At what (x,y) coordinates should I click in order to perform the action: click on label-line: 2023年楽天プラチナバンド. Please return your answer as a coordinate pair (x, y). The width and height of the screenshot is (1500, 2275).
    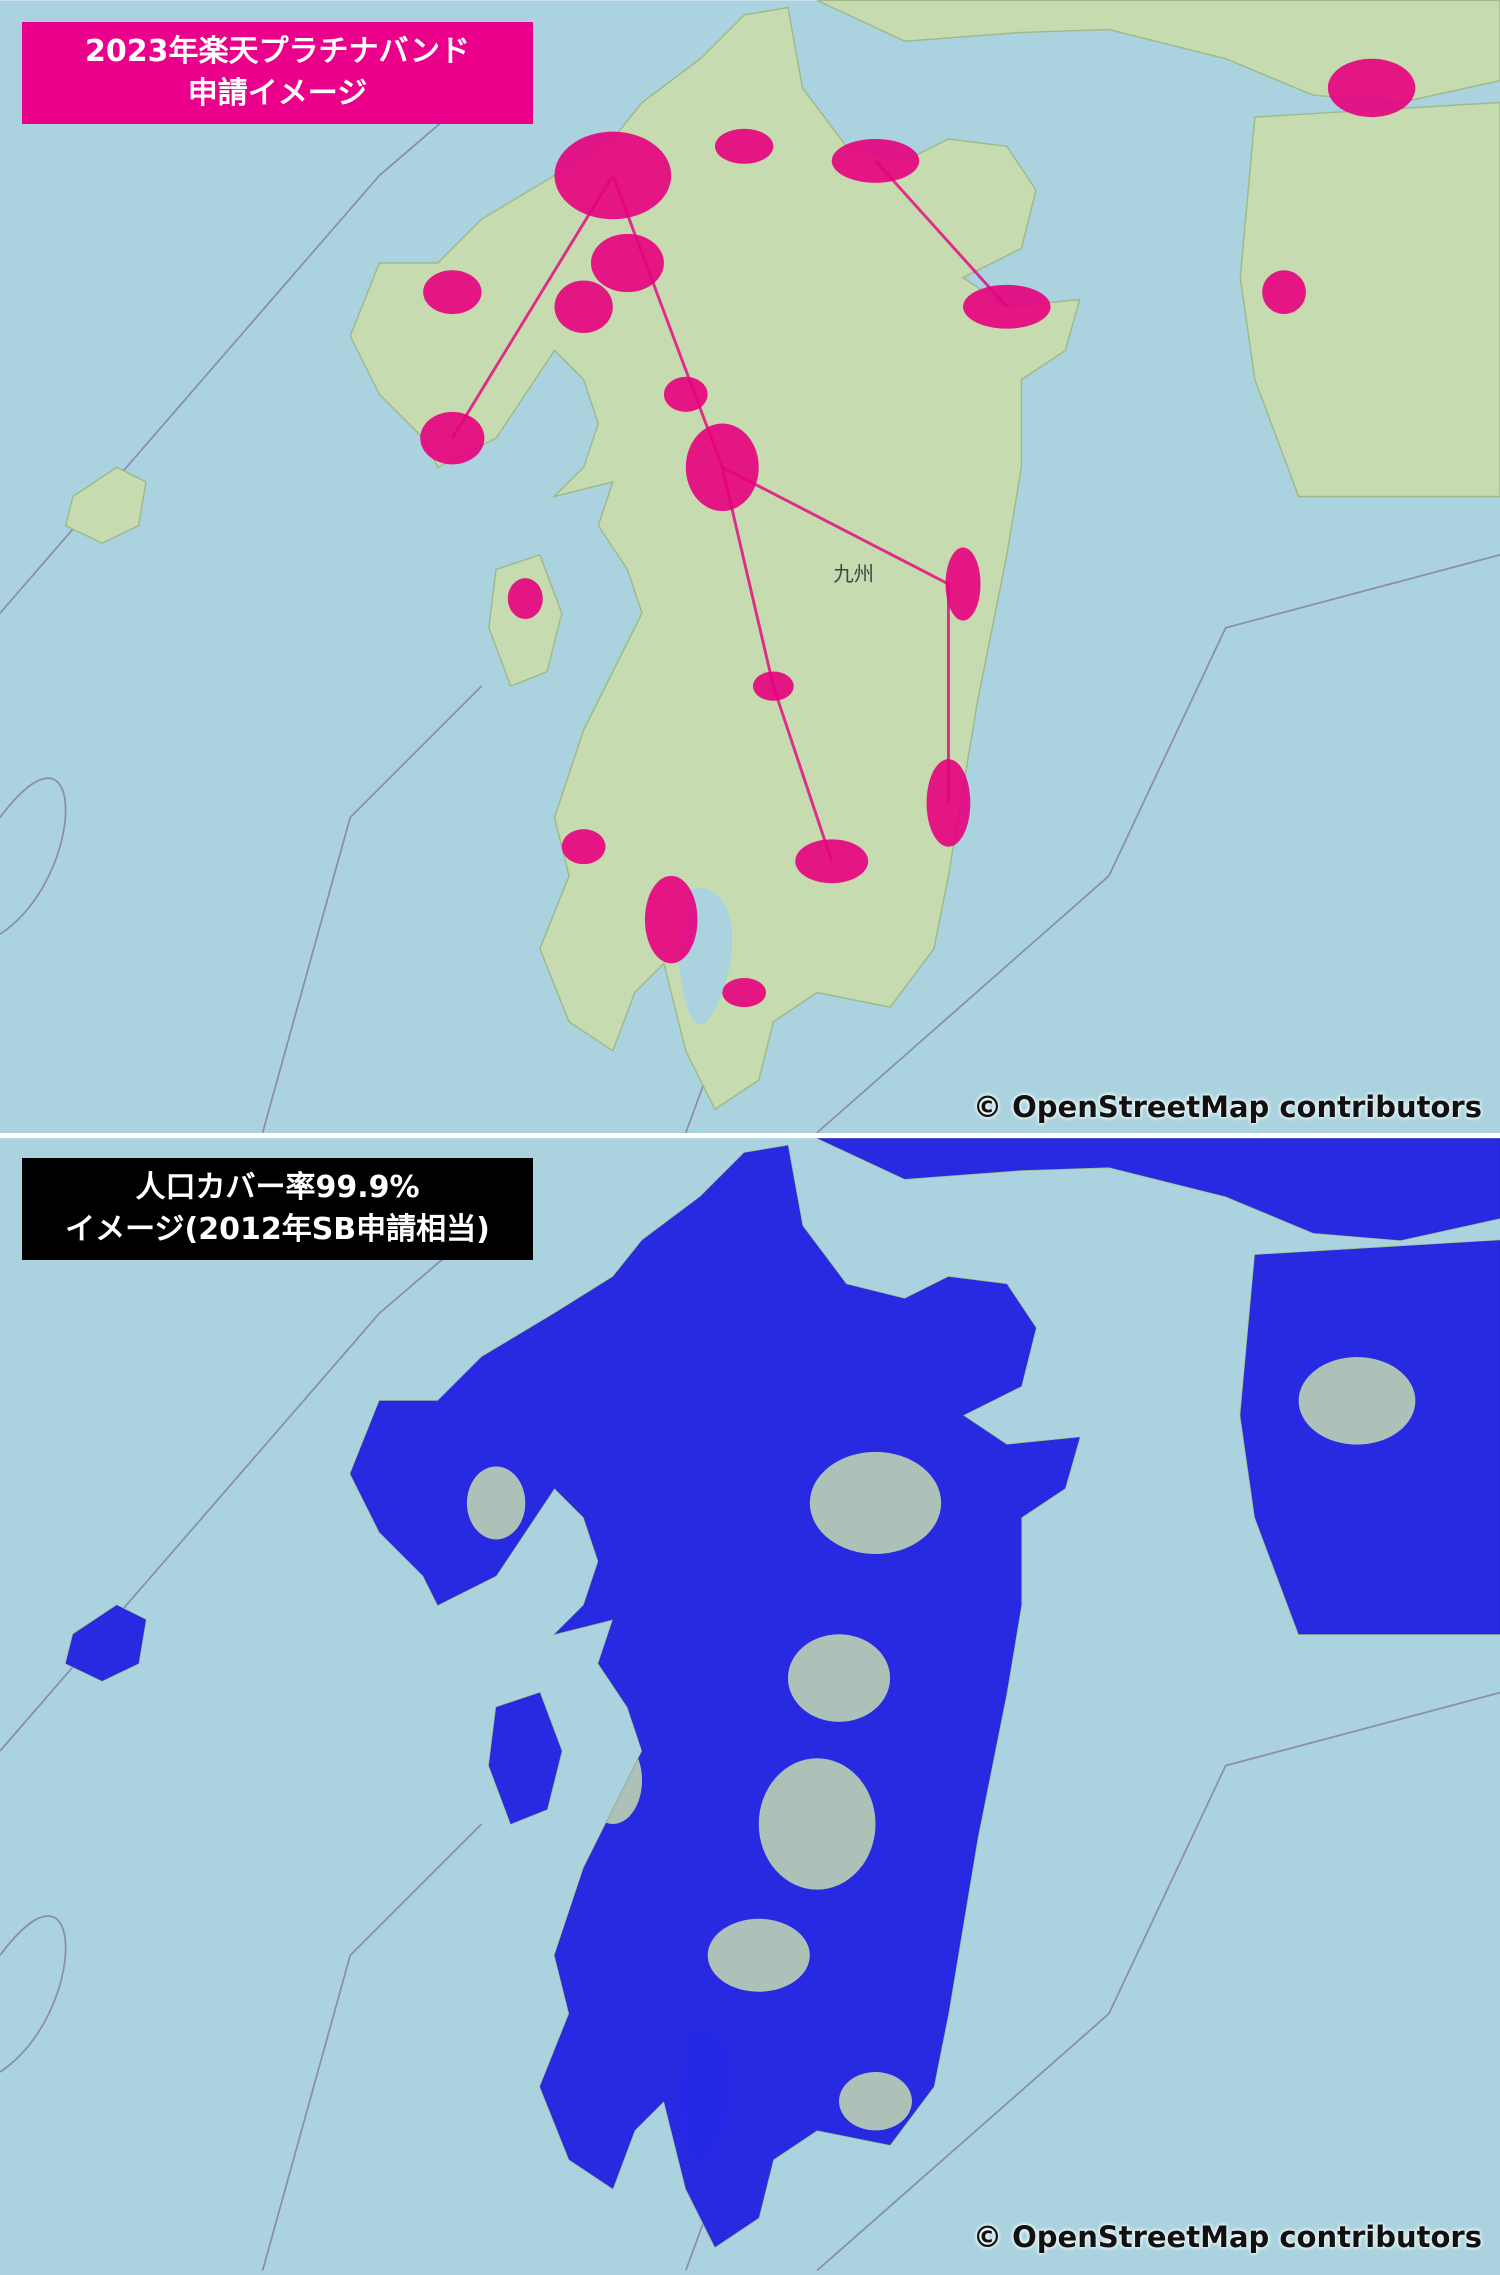
    Looking at the image, I should click on (277, 51).